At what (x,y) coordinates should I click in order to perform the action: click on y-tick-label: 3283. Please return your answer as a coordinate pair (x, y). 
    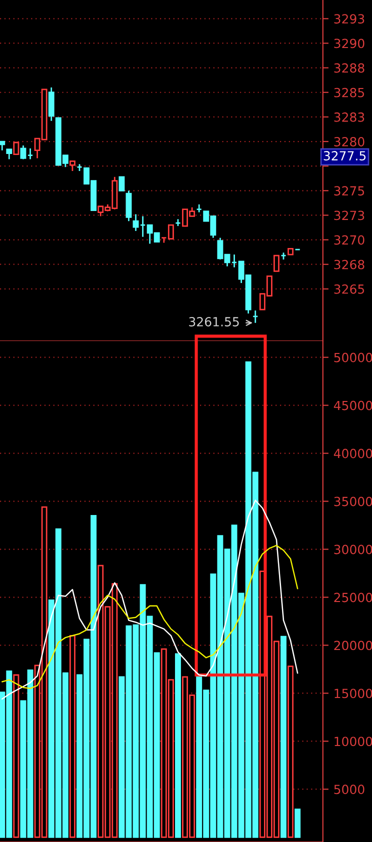
    Looking at the image, I should click on (349, 117).